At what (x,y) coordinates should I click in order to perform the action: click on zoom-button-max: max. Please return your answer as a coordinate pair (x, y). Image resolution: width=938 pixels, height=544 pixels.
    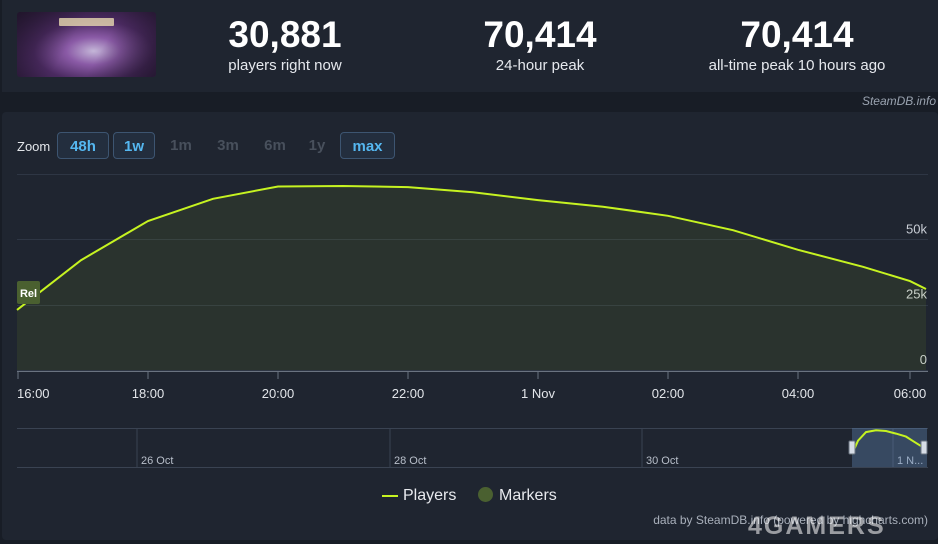
    Looking at the image, I should click on (367, 145).